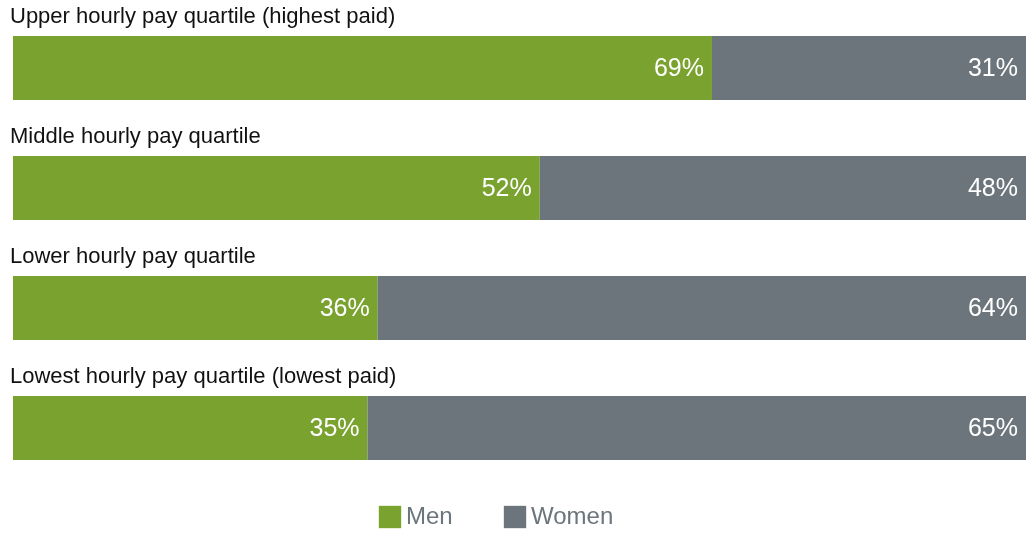  I want to click on data-label: 35%, so click(334, 427).